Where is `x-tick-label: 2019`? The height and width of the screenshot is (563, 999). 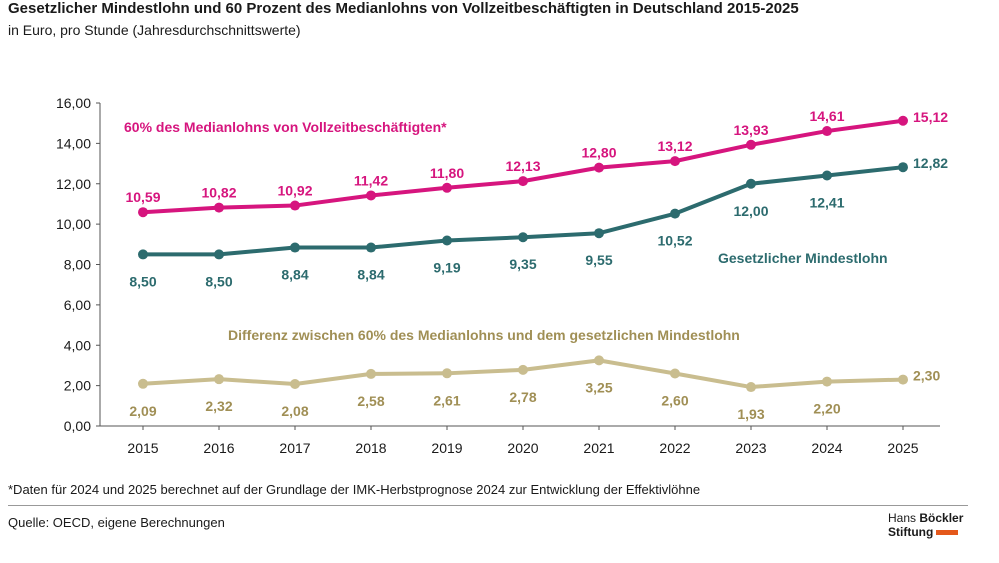 x-tick-label: 2019 is located at coordinates (446, 448).